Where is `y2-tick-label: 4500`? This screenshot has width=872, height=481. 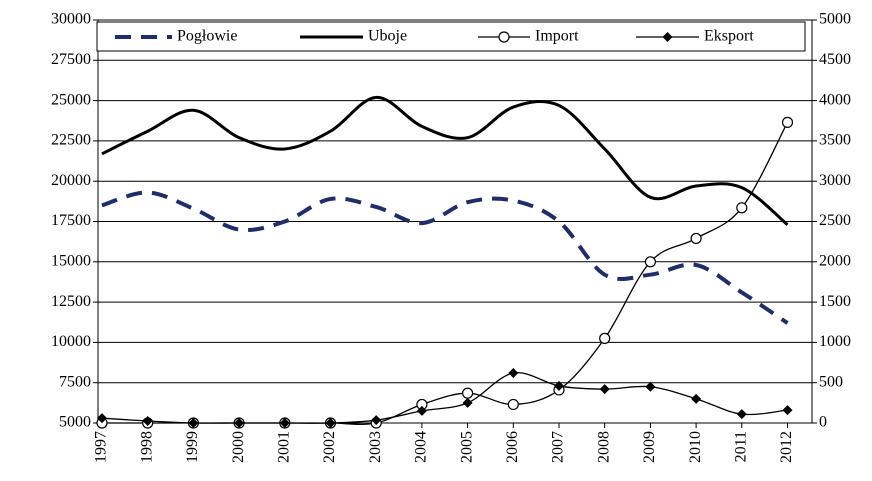
y2-tick-label: 4500 is located at coordinates (835, 59).